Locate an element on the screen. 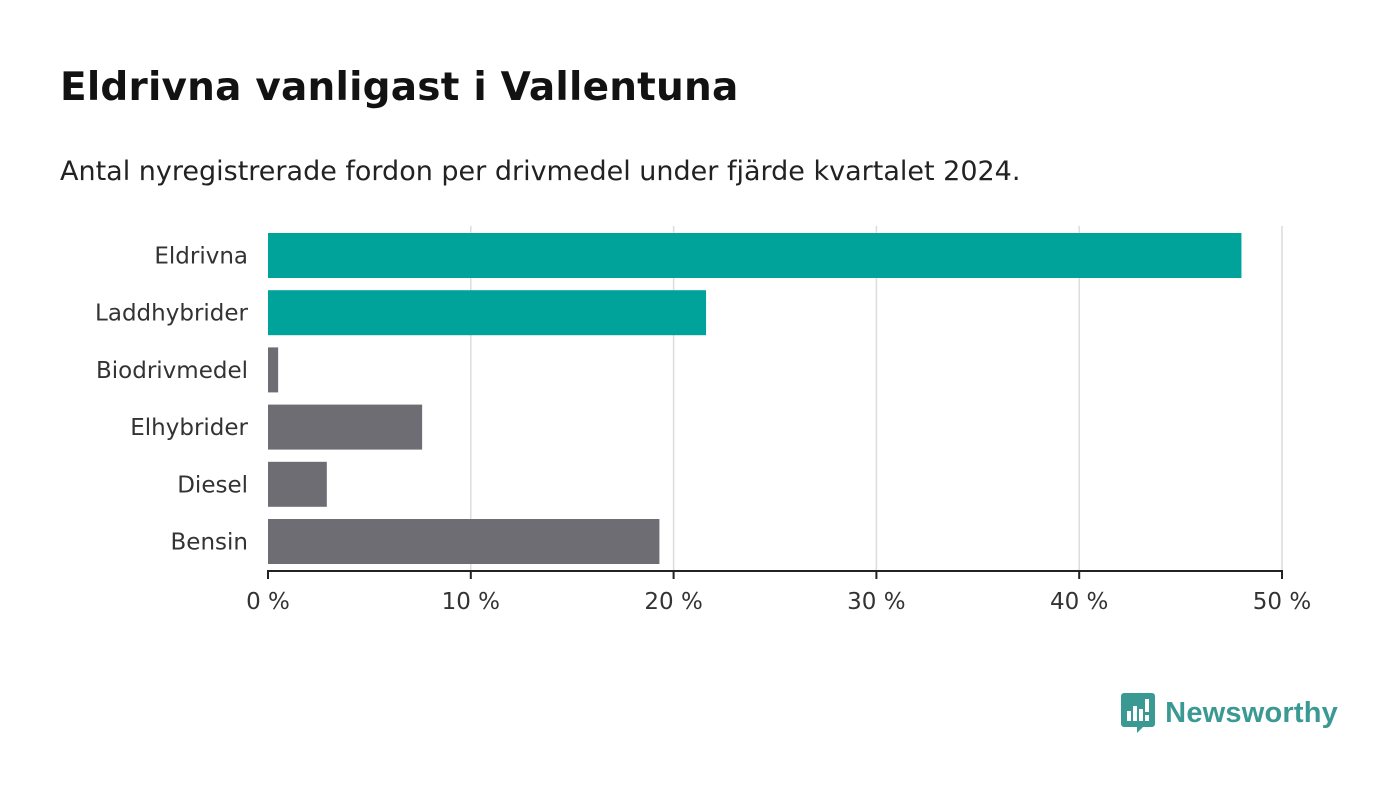 This screenshot has width=1400, height=793. newsworthy-logo-icon is located at coordinates (1138, 713).